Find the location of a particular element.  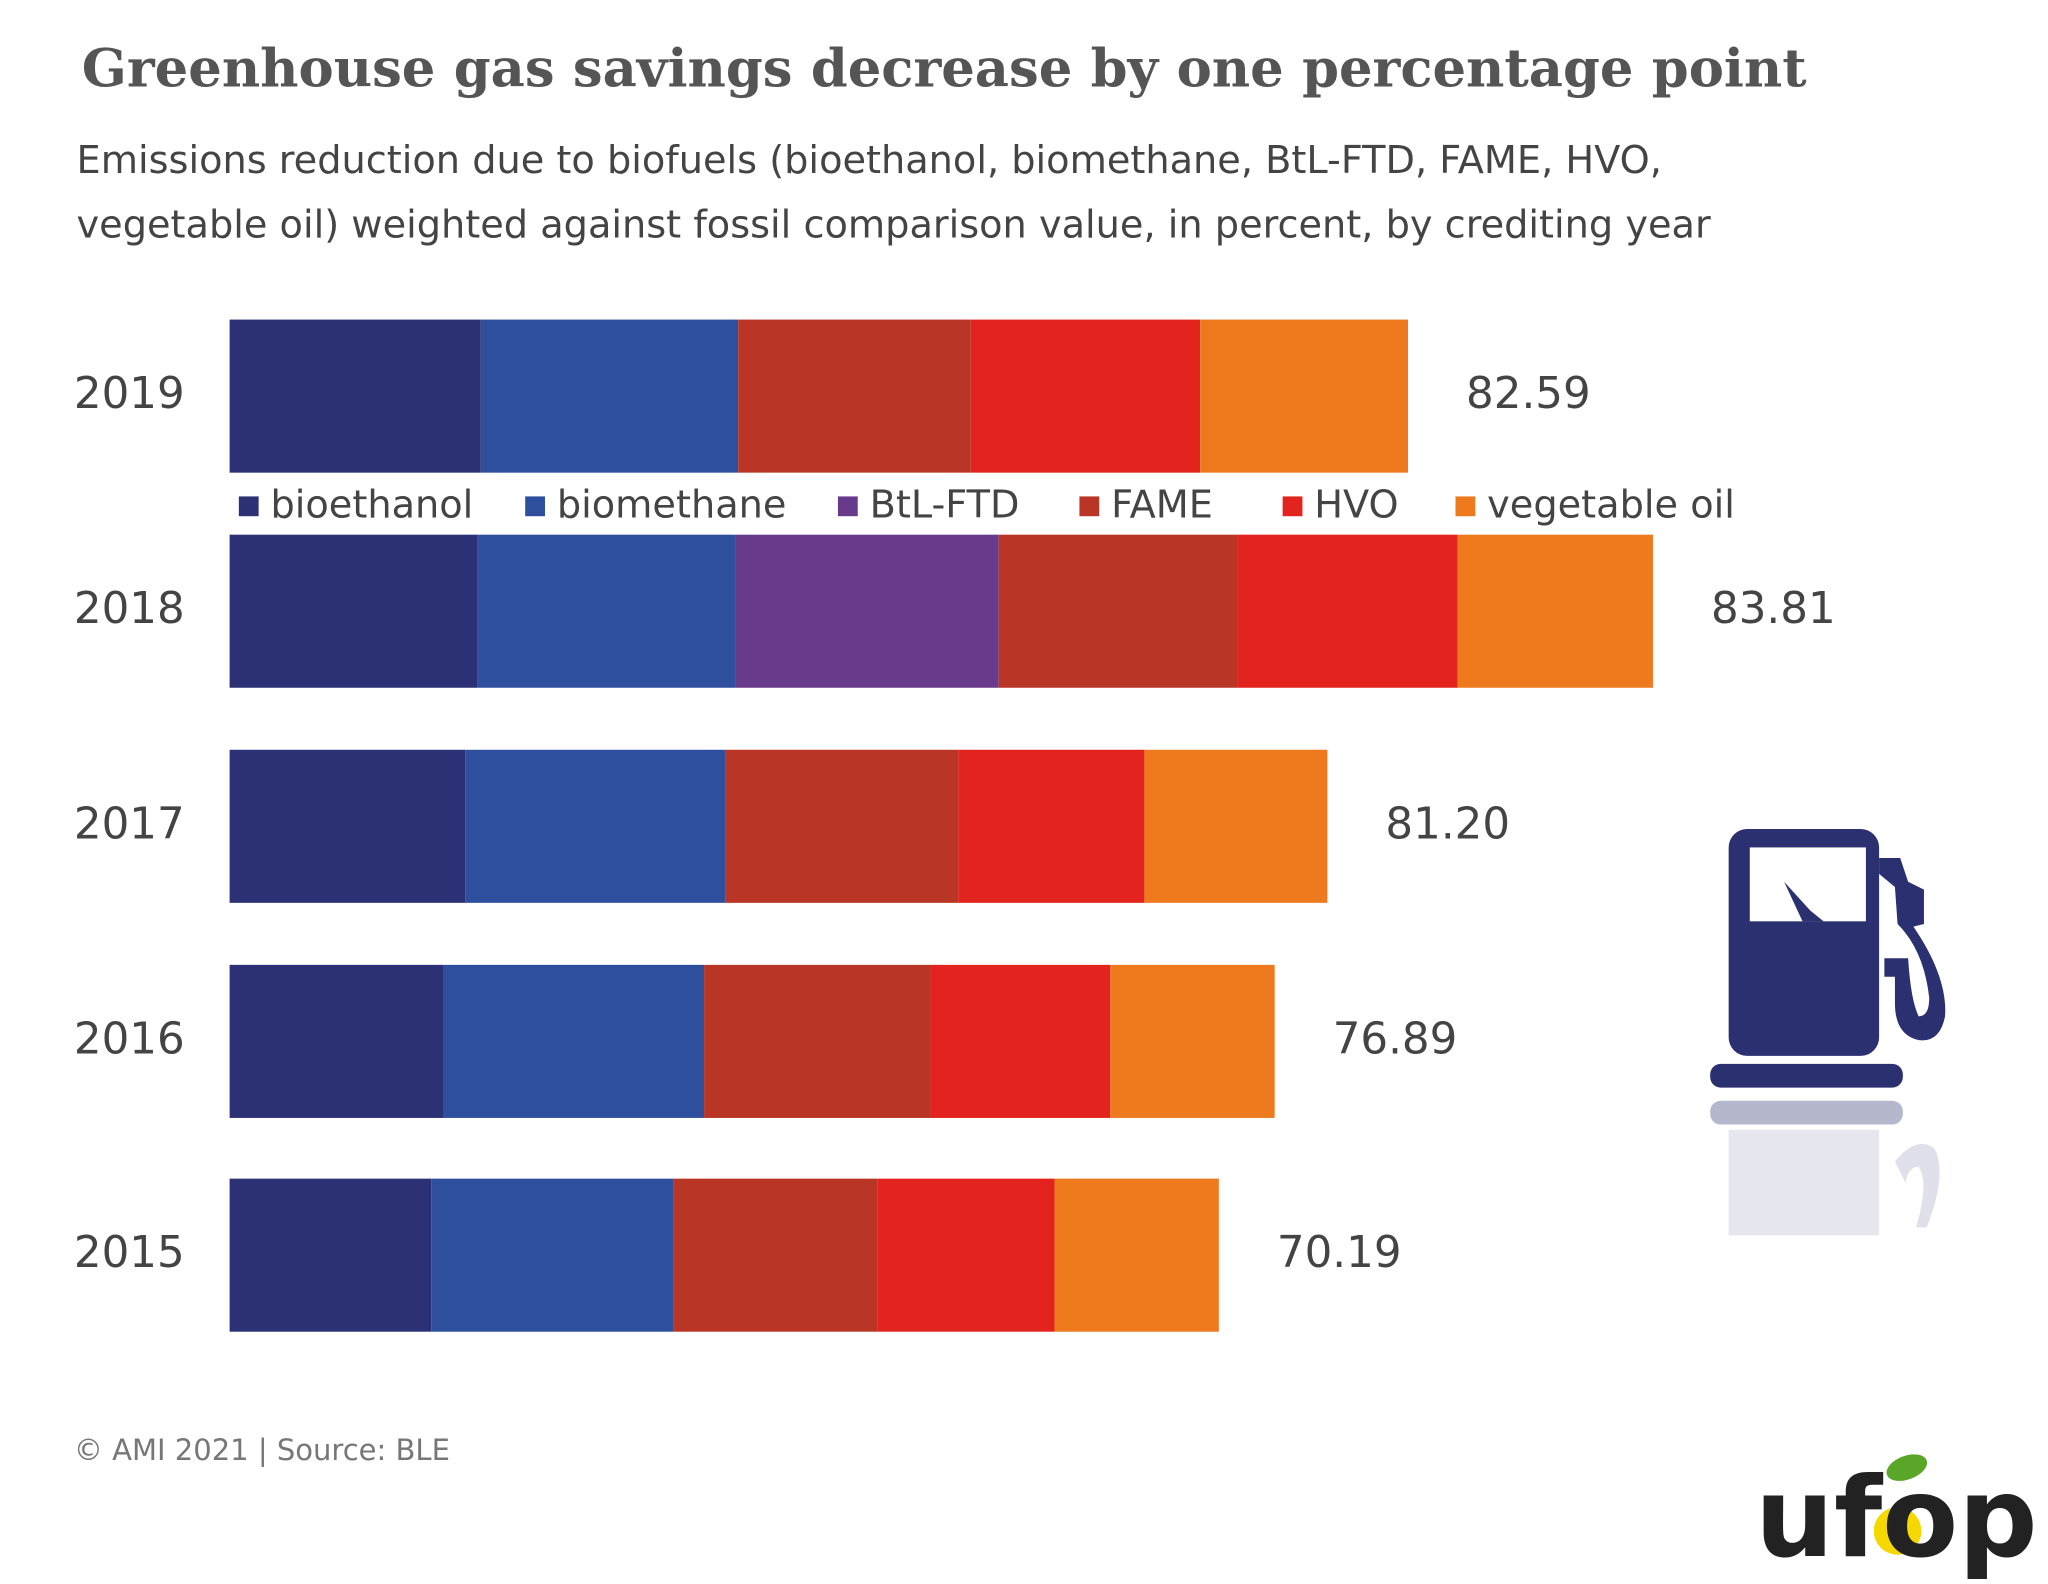

total-label: 70.19 is located at coordinates (1339, 1253).